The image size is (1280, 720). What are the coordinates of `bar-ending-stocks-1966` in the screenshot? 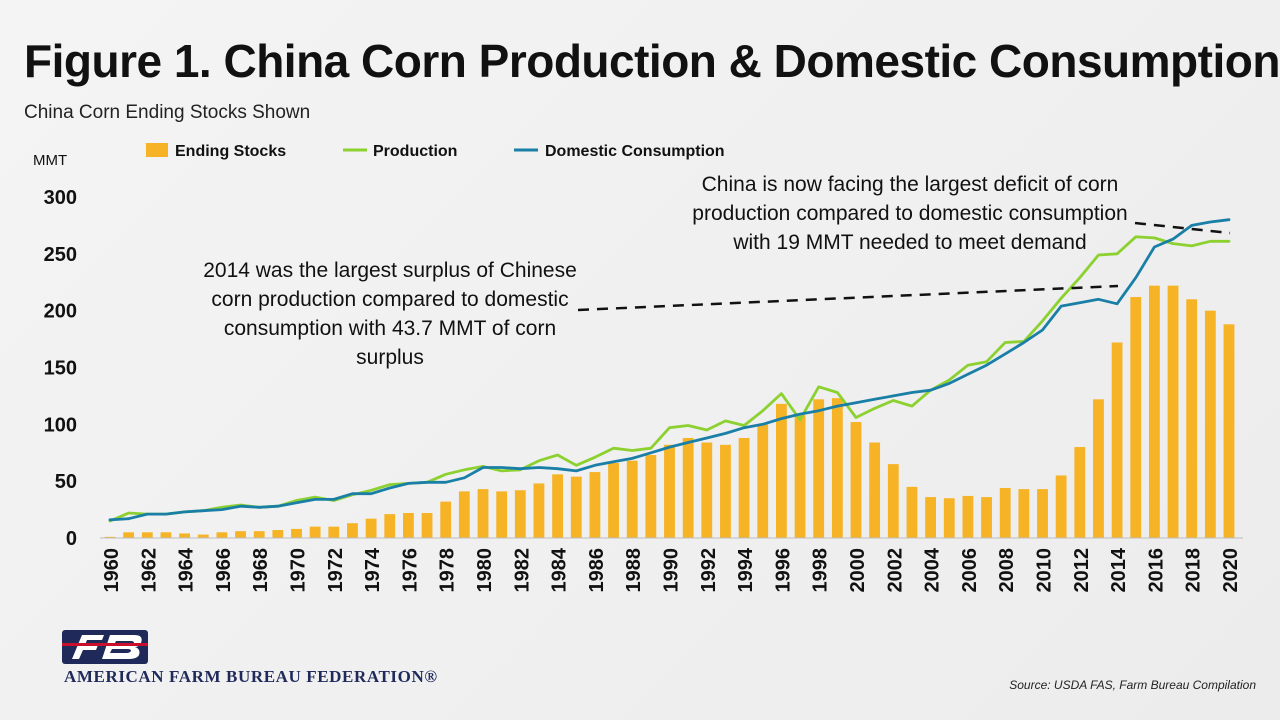 It's located at (222, 535).